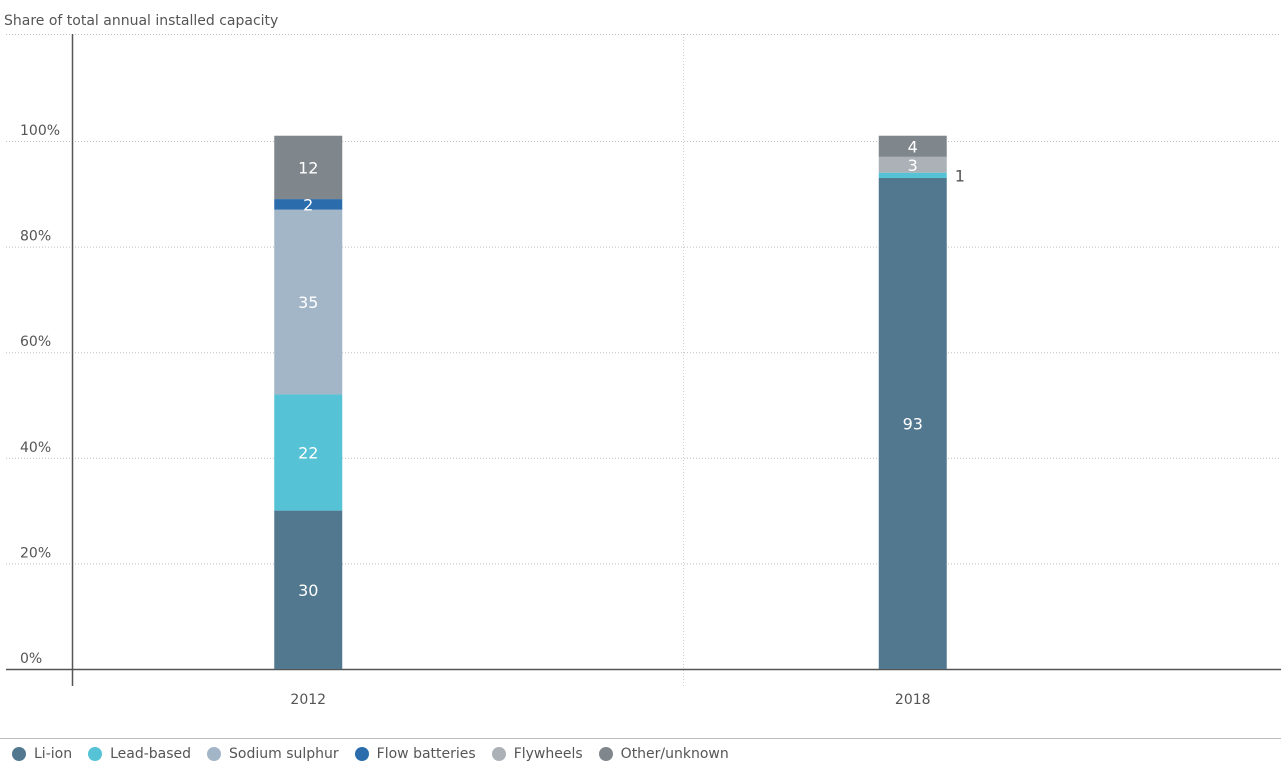  I want to click on data-label: 35, so click(308, 302).